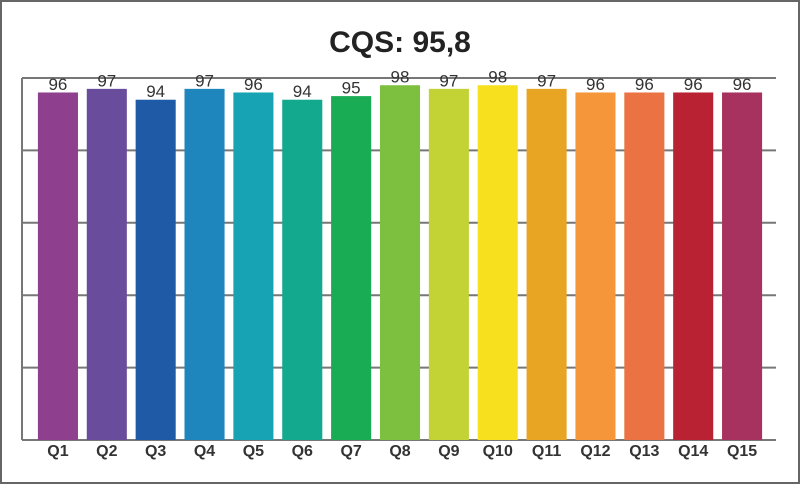 The image size is (800, 484). I want to click on x-tick-label: Q1, so click(57, 451).